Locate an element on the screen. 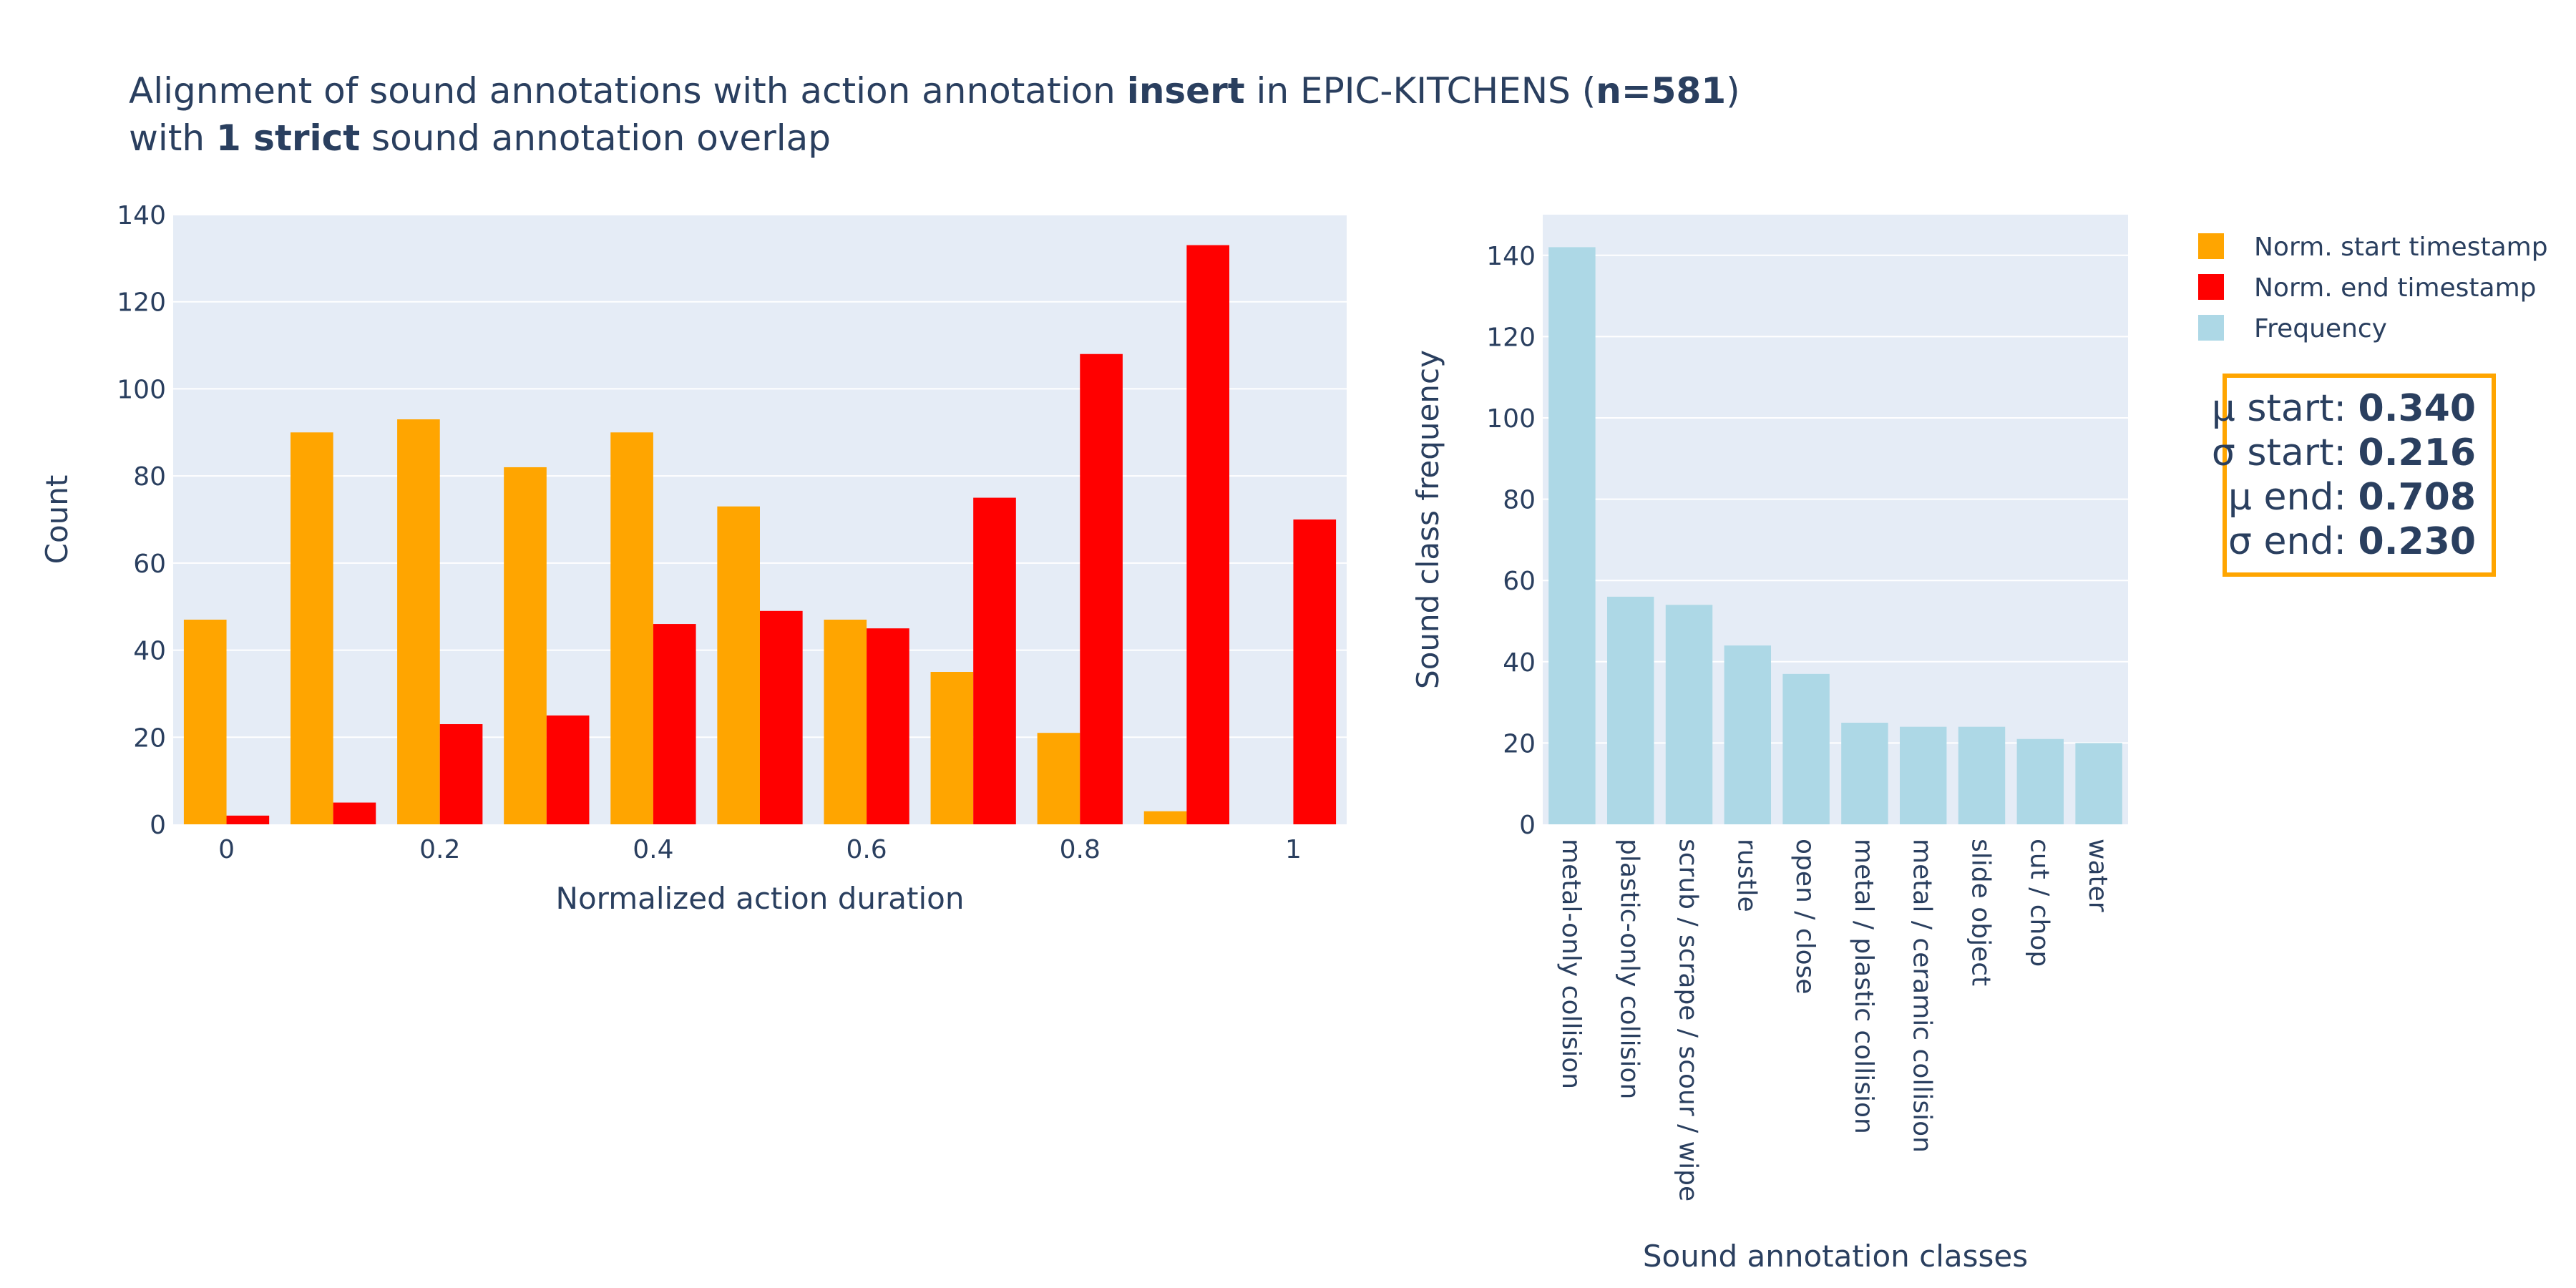  stats-value: 0.340 is located at coordinates (2417, 408).